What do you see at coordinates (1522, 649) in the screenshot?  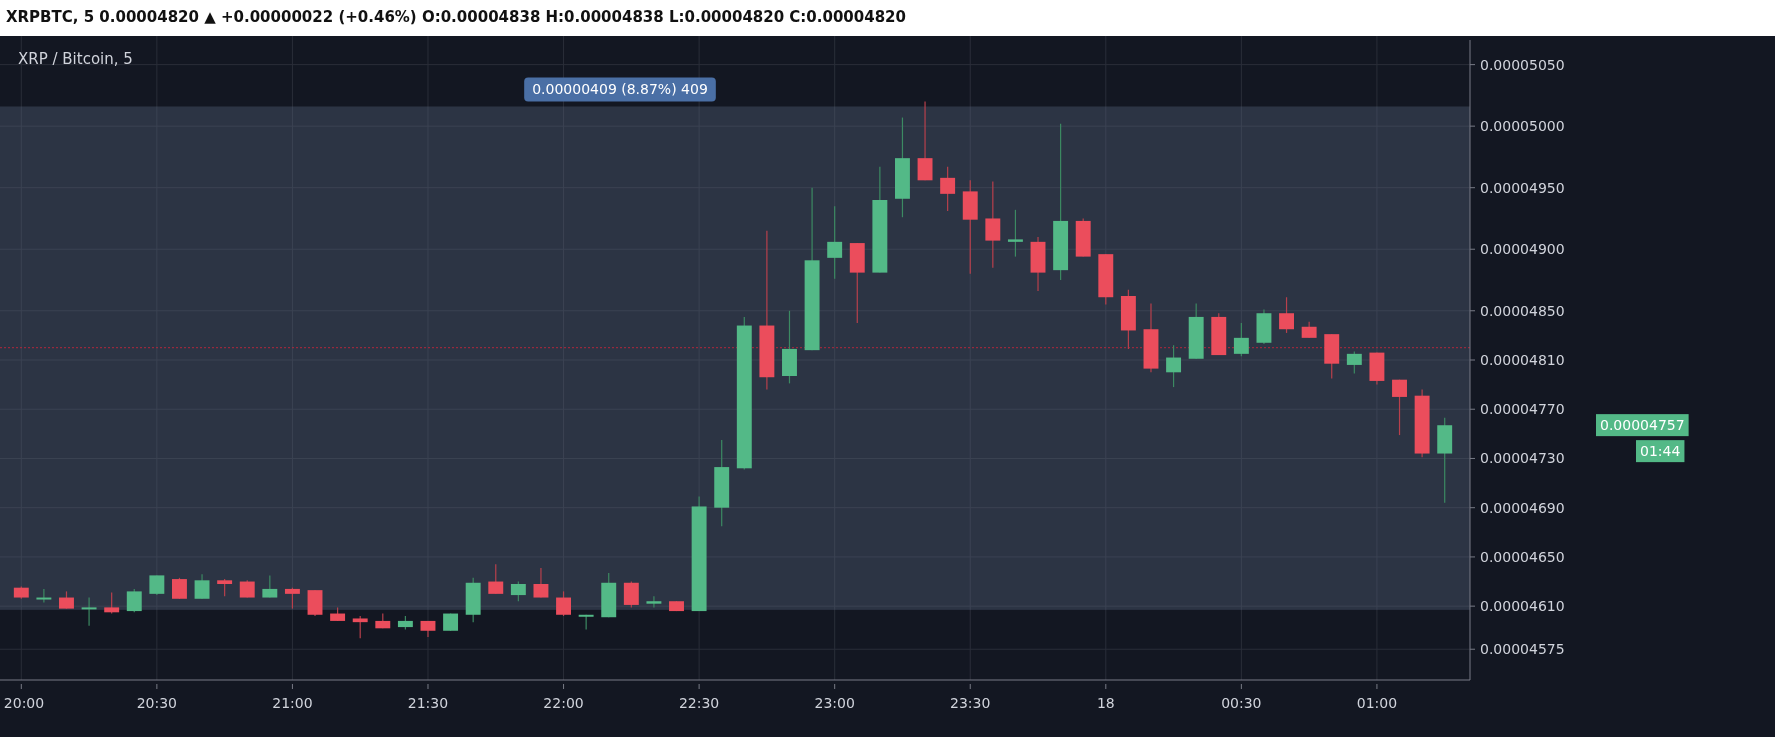 I see `y-tick-label: 0.00004575` at bounding box center [1522, 649].